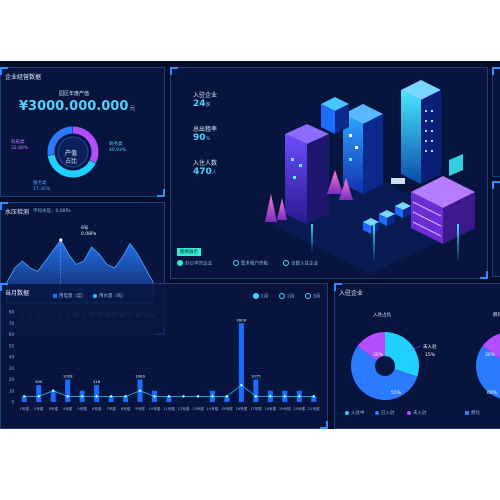 The height and width of the screenshot is (500, 500). I want to click on legend-electricity-label: 用电量（度）, so click(72, 296).